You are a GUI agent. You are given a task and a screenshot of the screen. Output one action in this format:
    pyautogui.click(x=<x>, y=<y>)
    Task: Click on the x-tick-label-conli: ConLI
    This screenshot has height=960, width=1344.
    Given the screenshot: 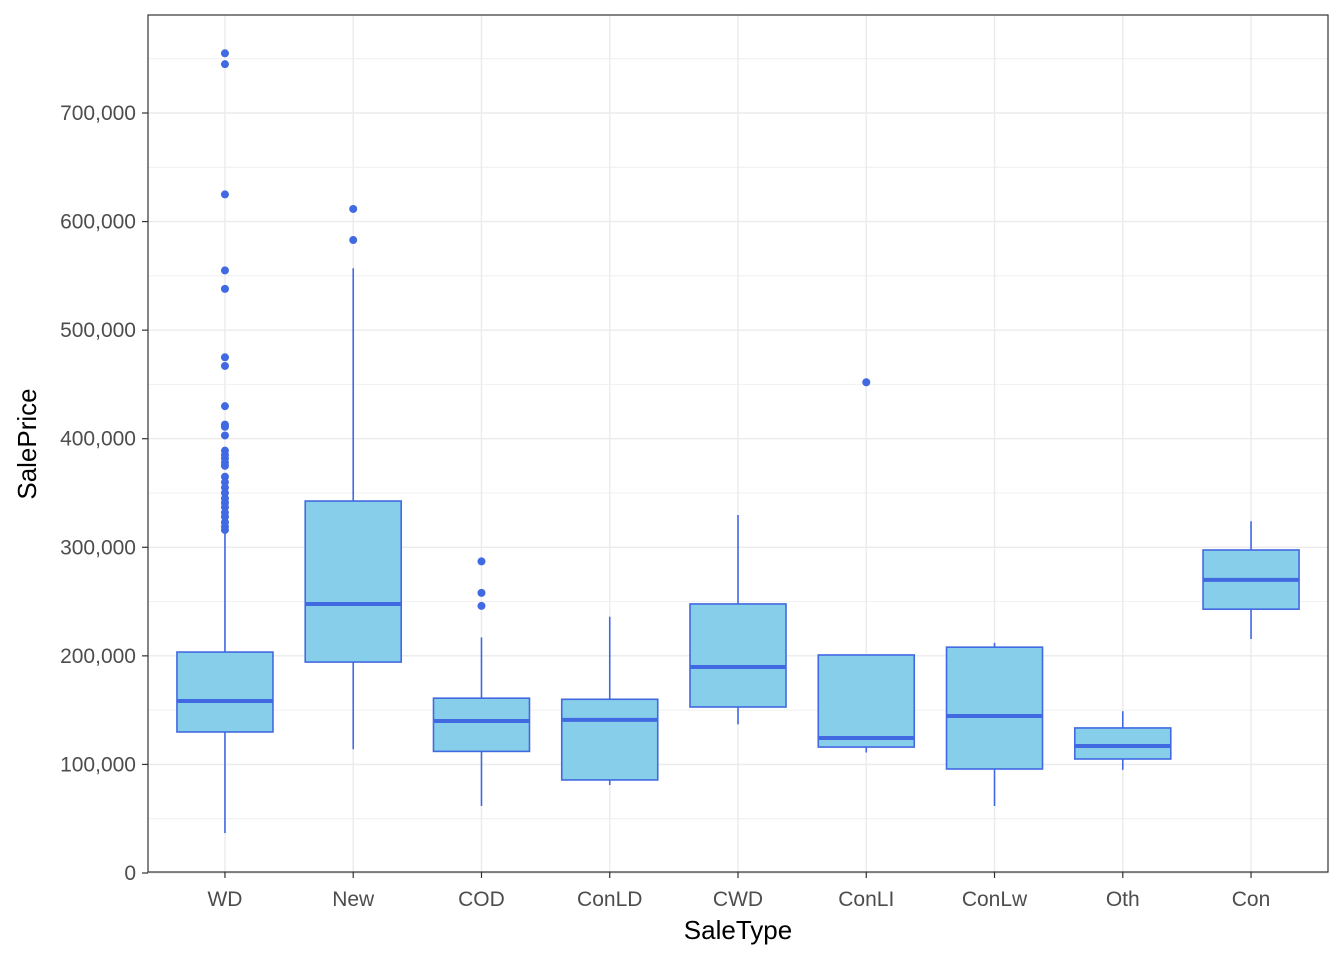 What is the action you would take?
    pyautogui.click(x=866, y=899)
    